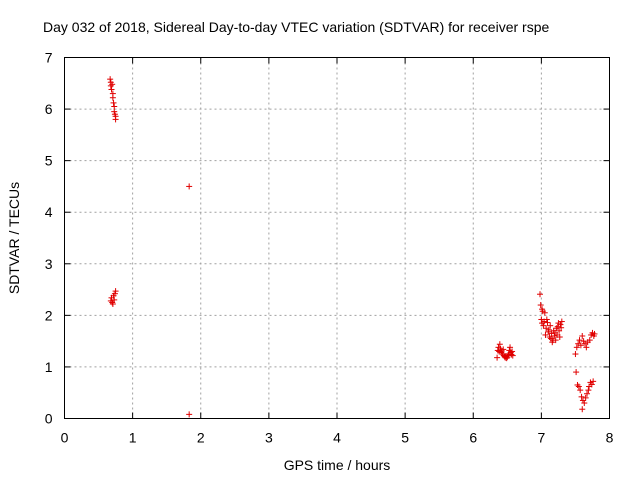 The image size is (640, 480). What do you see at coordinates (49, 315) in the screenshot?
I see `y-tick-label: 2` at bounding box center [49, 315].